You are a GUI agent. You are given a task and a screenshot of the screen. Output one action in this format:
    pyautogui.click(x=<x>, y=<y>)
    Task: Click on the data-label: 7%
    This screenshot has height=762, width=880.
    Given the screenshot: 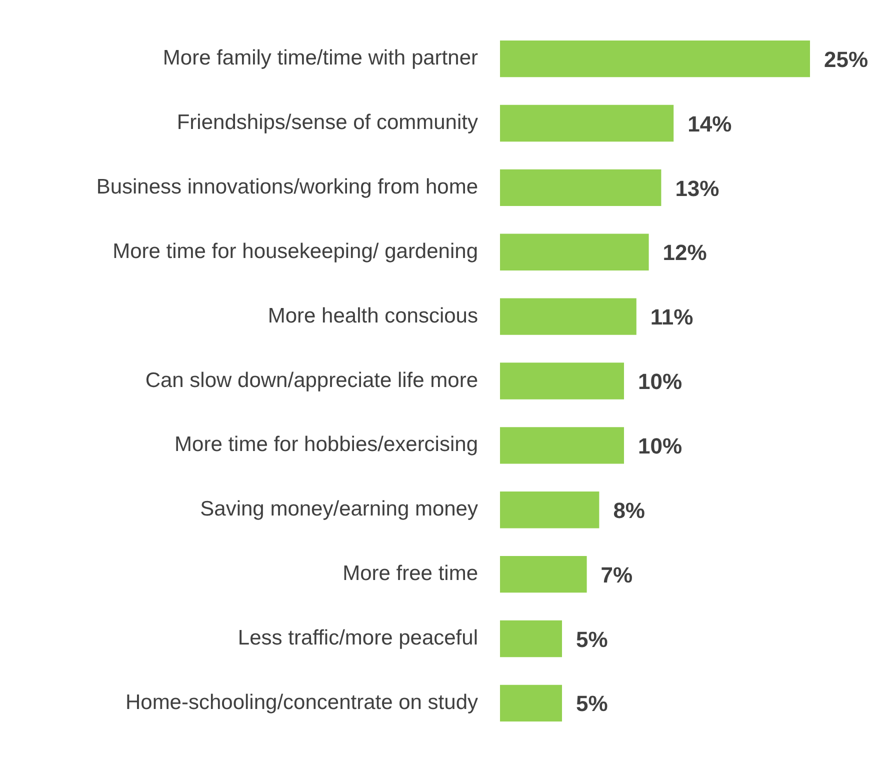 What is the action you would take?
    pyautogui.click(x=616, y=575)
    